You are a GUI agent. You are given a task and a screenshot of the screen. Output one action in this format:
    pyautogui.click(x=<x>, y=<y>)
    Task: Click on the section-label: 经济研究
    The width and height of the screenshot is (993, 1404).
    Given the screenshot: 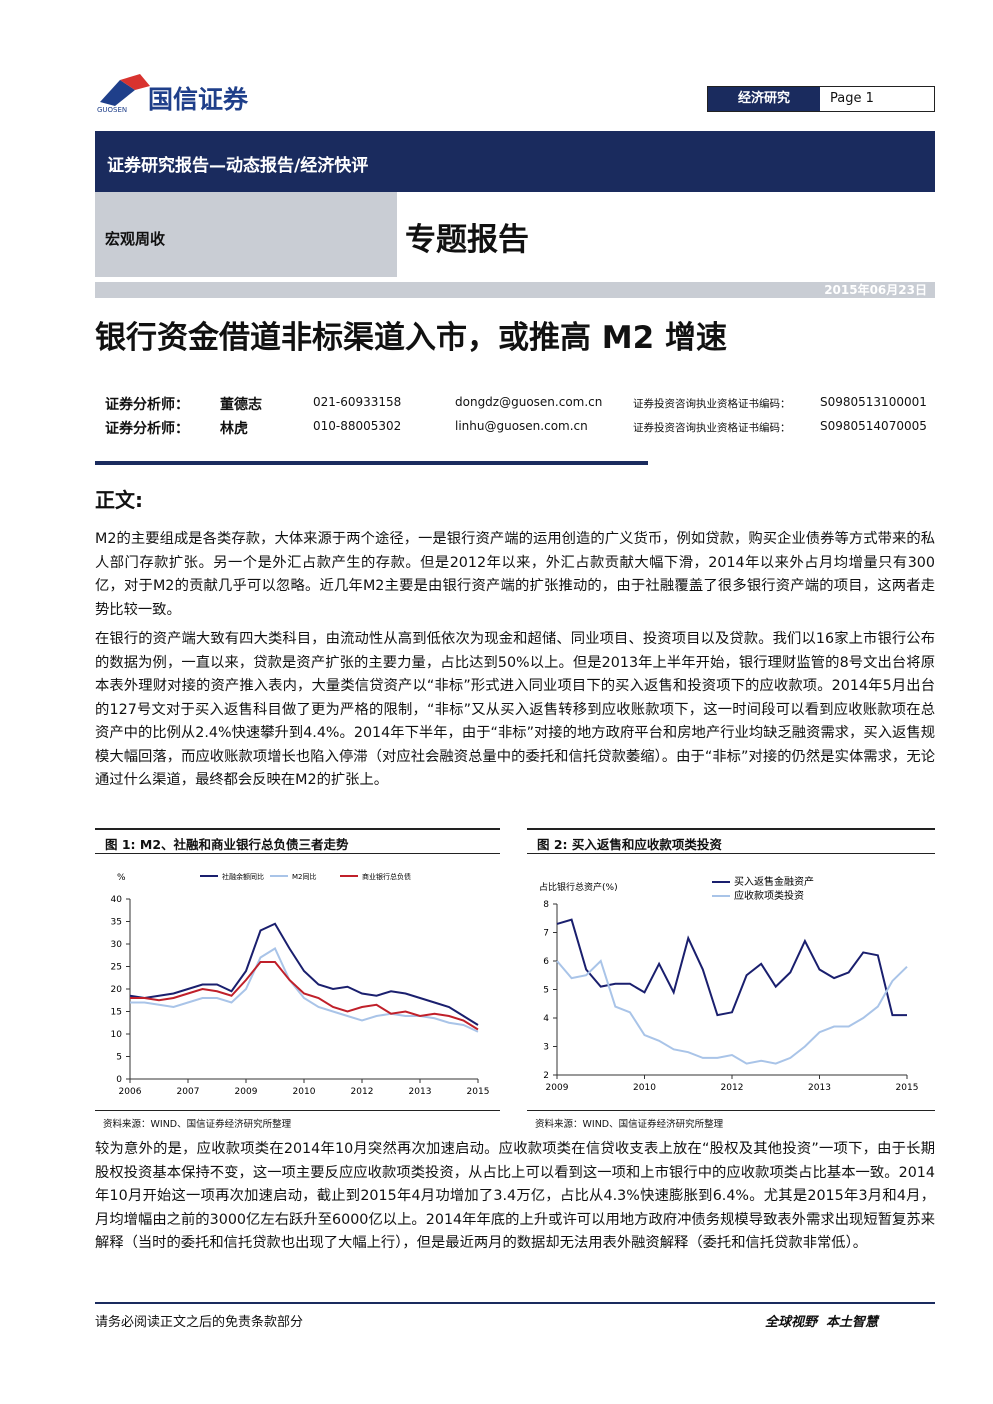 What is the action you would take?
    pyautogui.click(x=764, y=99)
    